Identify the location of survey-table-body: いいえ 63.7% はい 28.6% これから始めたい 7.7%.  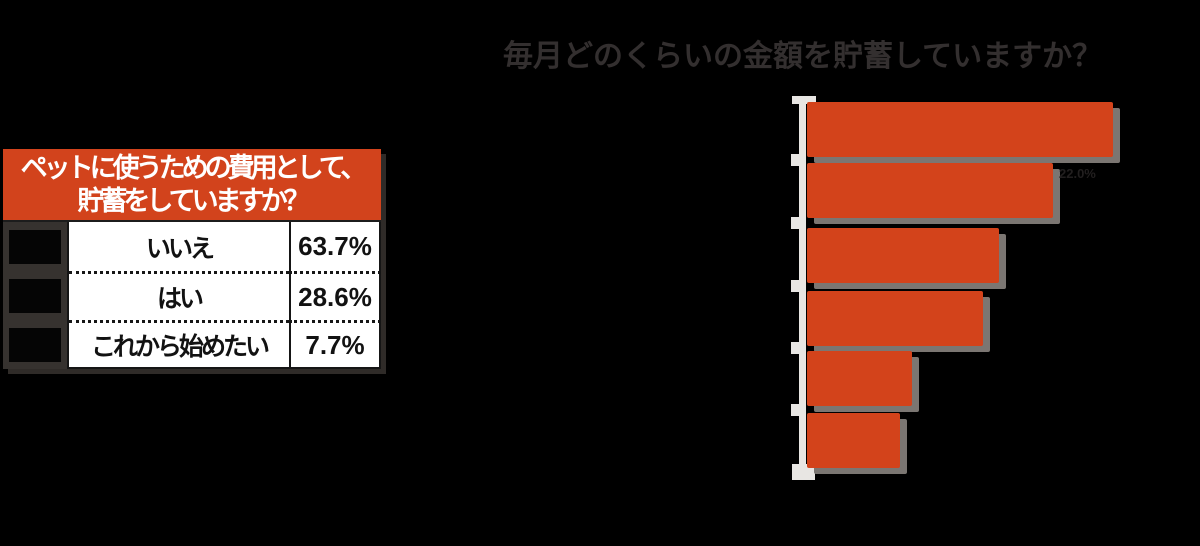
(192, 295).